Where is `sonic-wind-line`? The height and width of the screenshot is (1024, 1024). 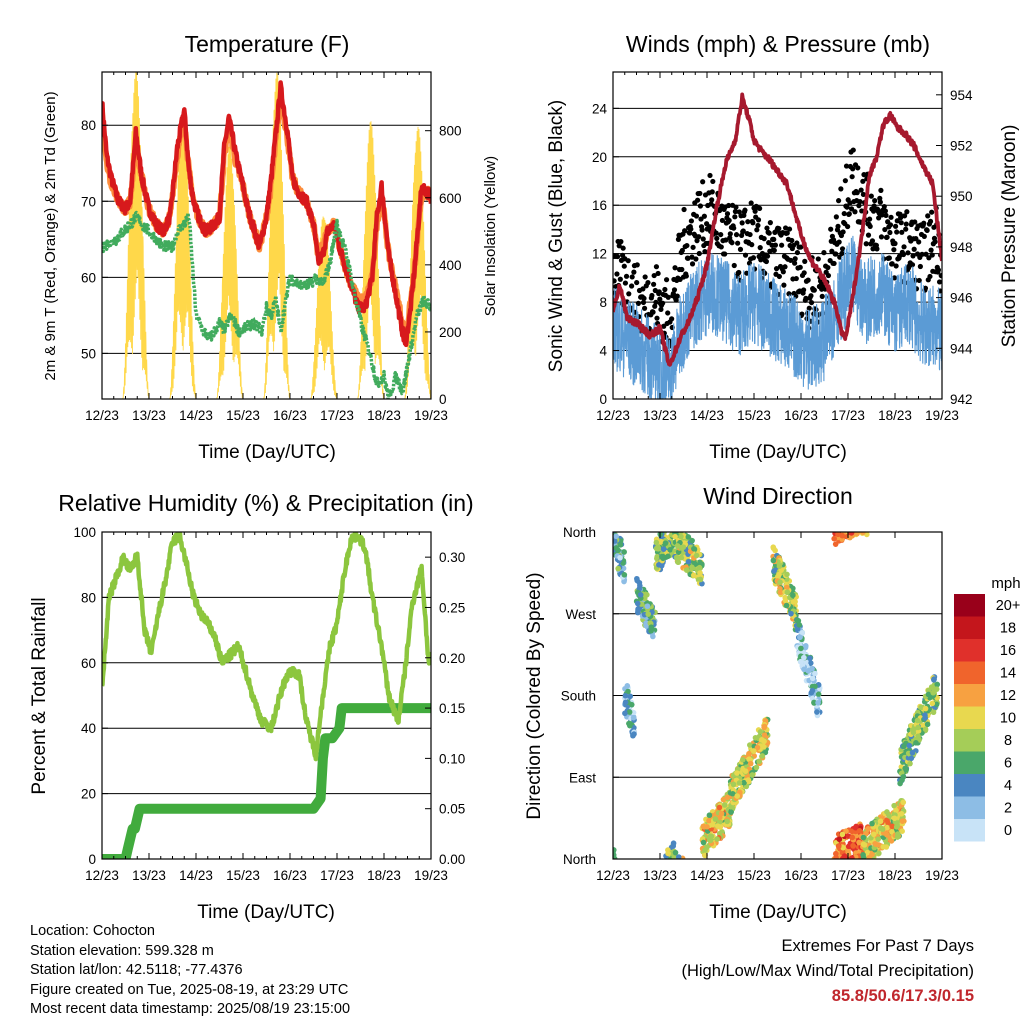 sonic-wind-line is located at coordinates (777, 317).